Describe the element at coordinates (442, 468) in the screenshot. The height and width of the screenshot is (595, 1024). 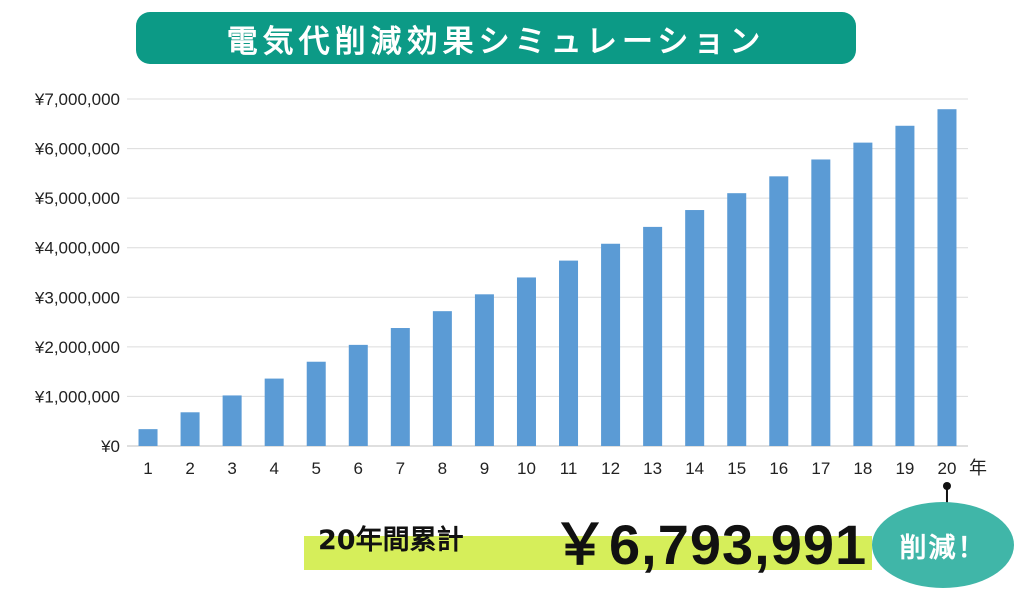
I see `x-tick-label: 8` at that location.